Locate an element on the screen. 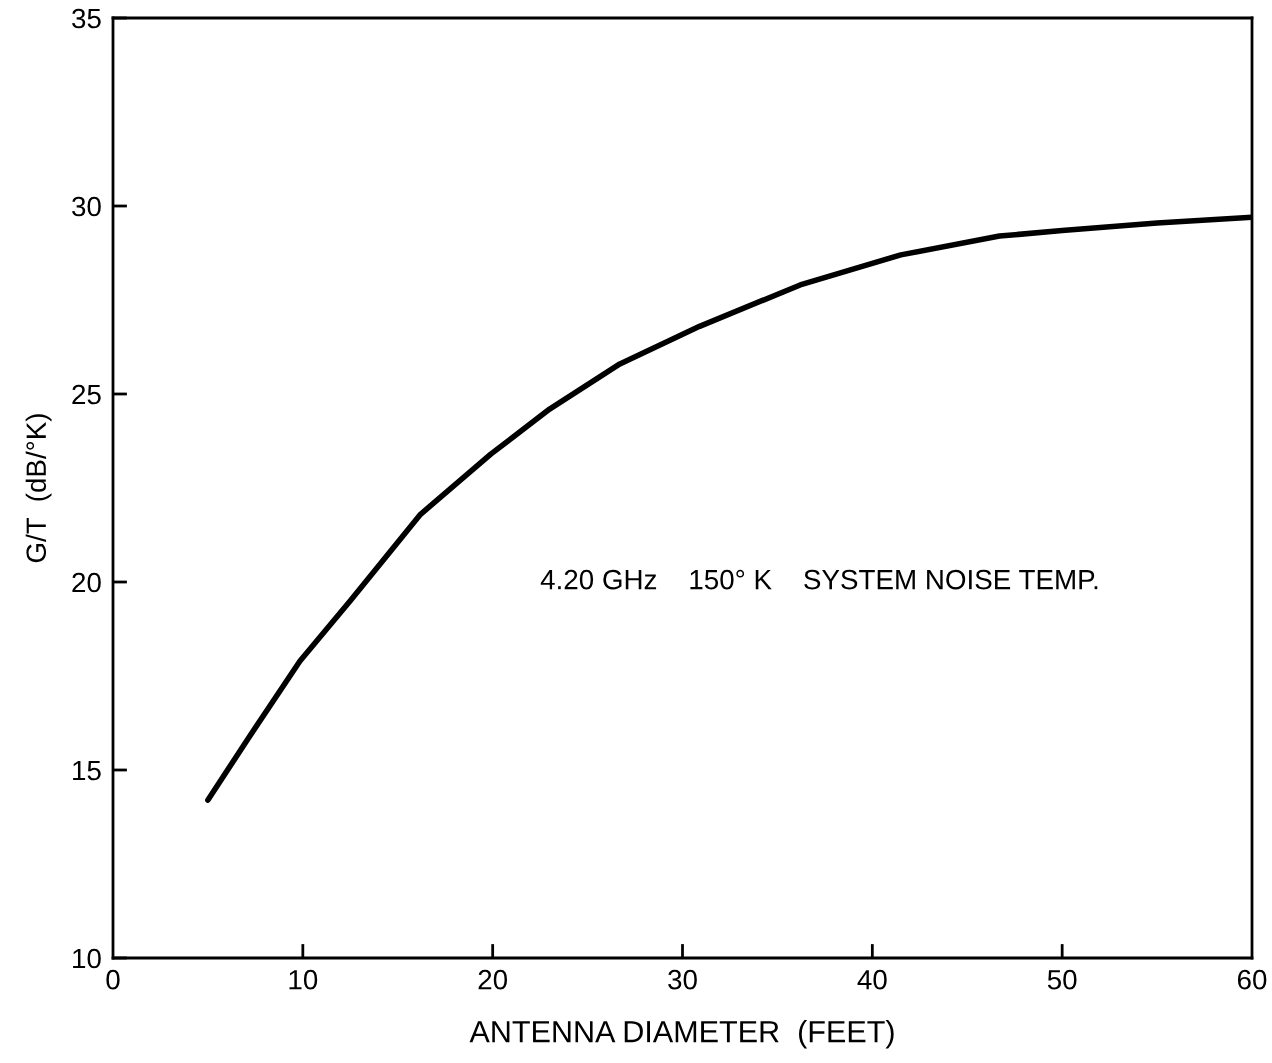 This screenshot has height=1063, width=1272. x-tick-label: 10 is located at coordinates (303, 979).